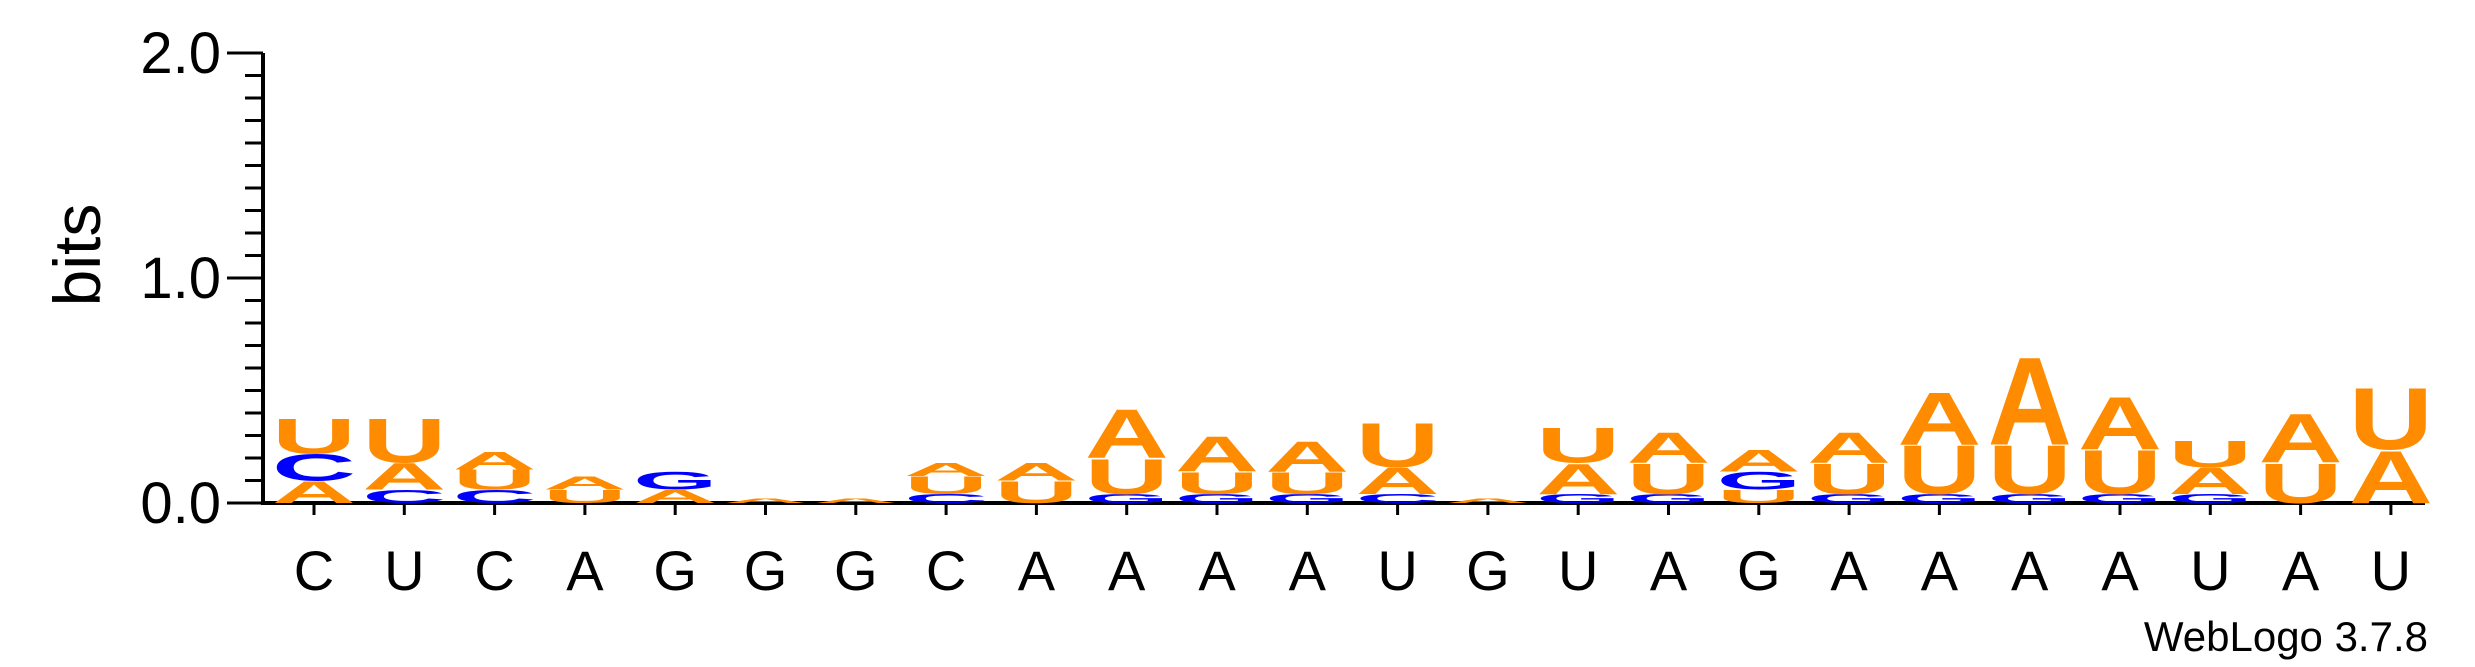 Image resolution: width=2475 pixels, height=667 pixels. Describe the element at coordinates (180, 53) in the screenshot. I see `y-tick-label: 2.0` at that location.